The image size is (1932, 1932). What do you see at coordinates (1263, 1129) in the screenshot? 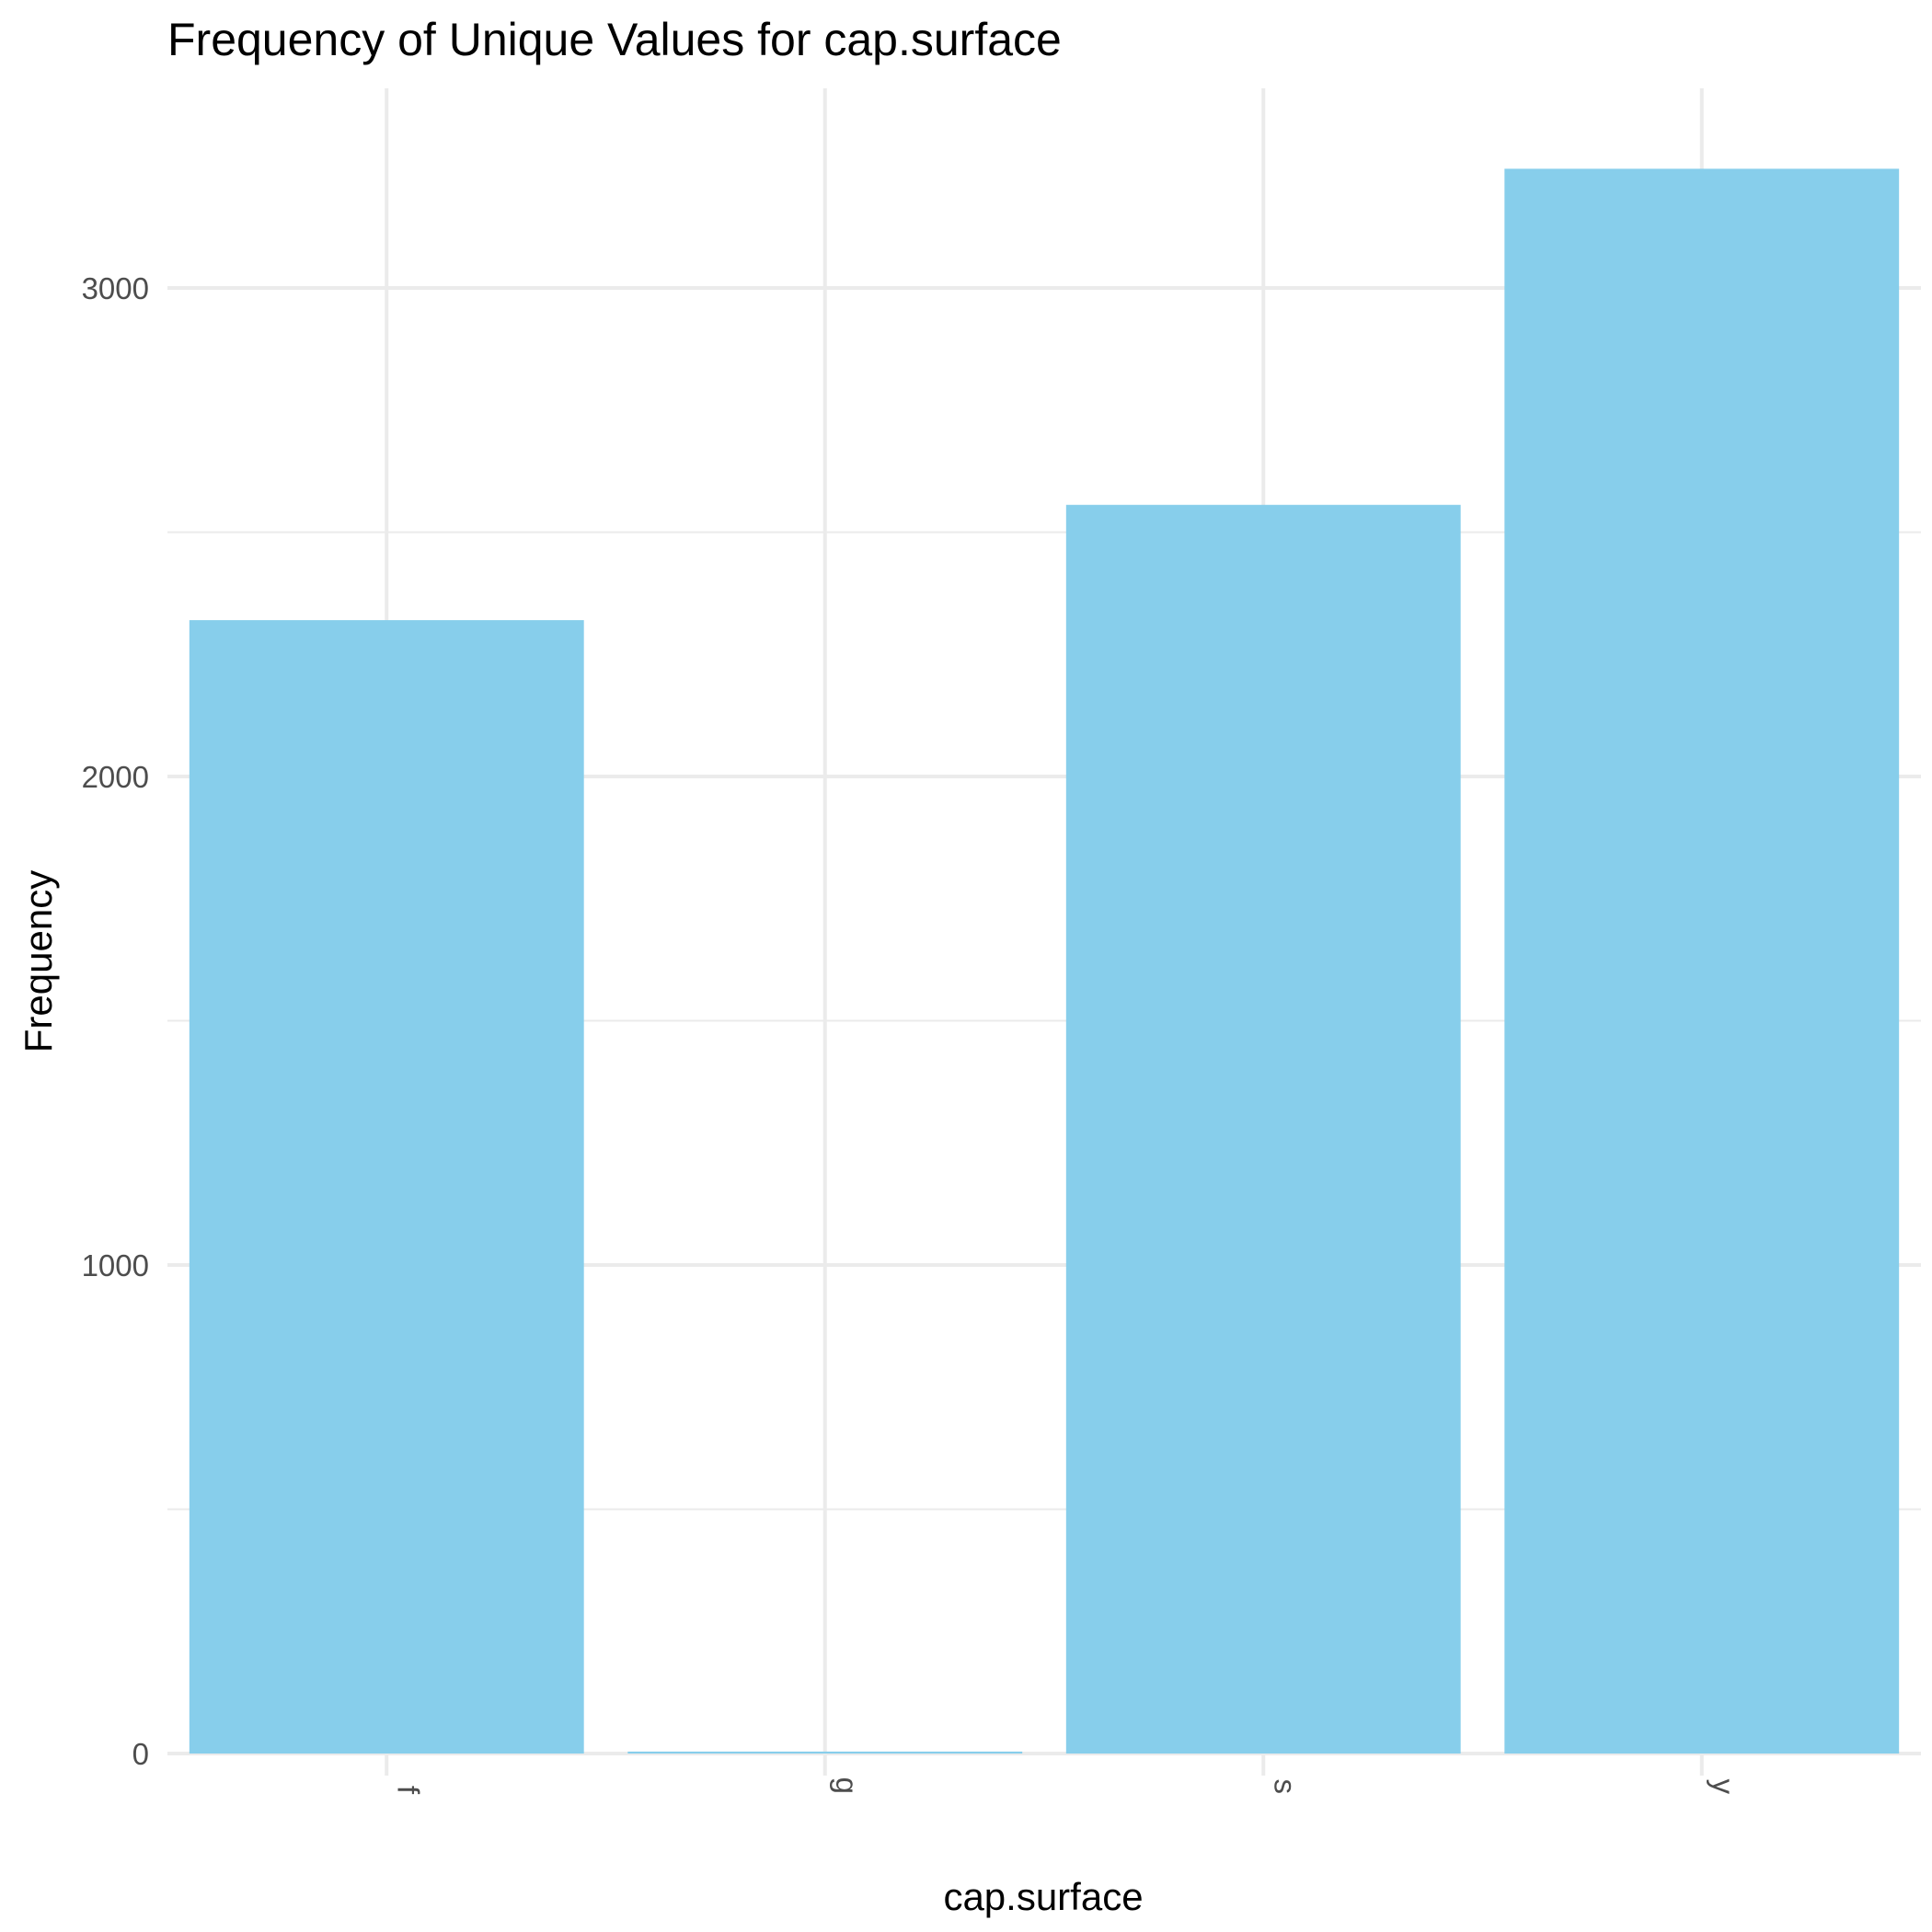
I see `bar-s` at bounding box center [1263, 1129].